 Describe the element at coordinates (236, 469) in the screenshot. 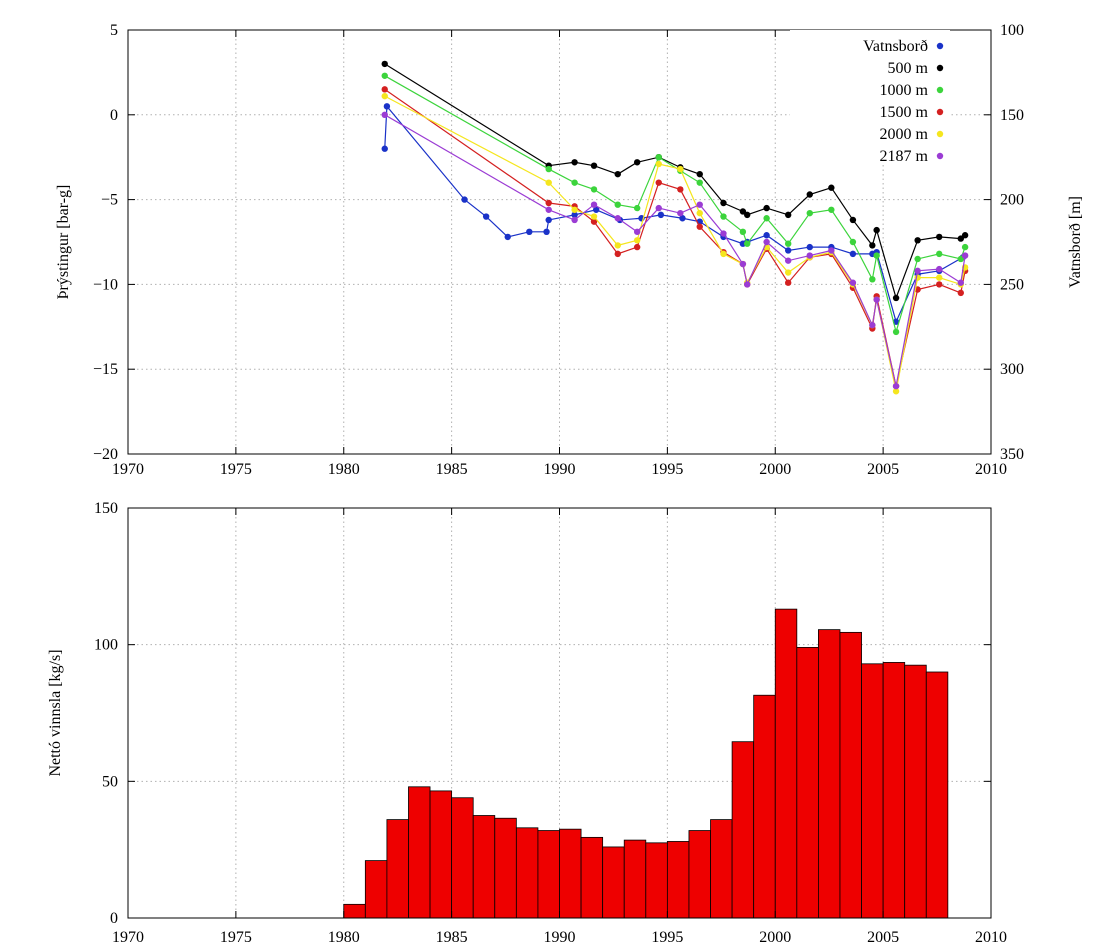

I see `top-x-tick-label: 1975` at that location.